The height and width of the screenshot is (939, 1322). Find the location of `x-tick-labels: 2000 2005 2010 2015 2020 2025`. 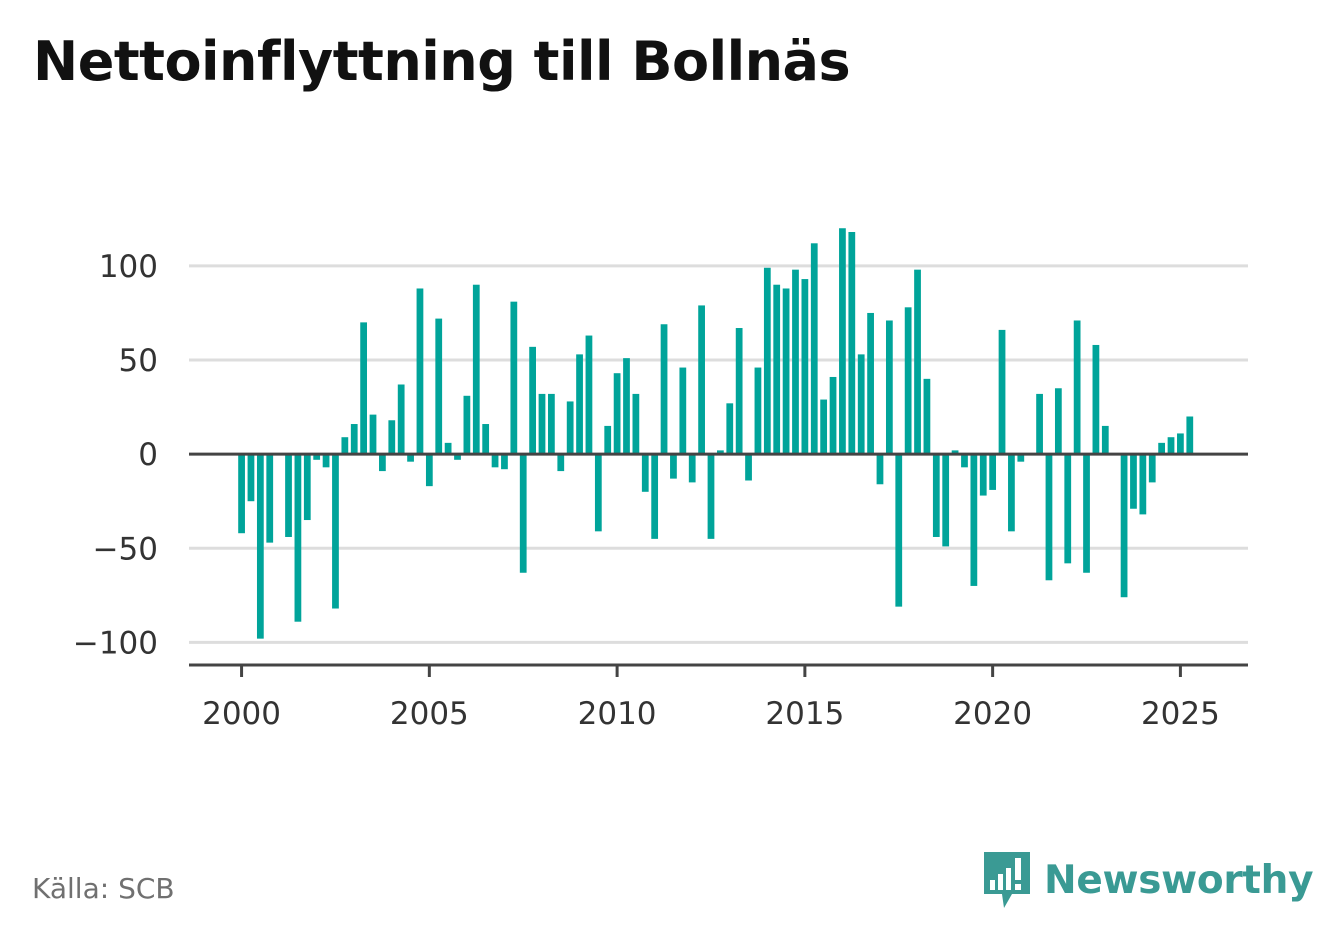

x-tick-labels: 2000 2005 2010 2015 2020 2025 is located at coordinates (711, 714).